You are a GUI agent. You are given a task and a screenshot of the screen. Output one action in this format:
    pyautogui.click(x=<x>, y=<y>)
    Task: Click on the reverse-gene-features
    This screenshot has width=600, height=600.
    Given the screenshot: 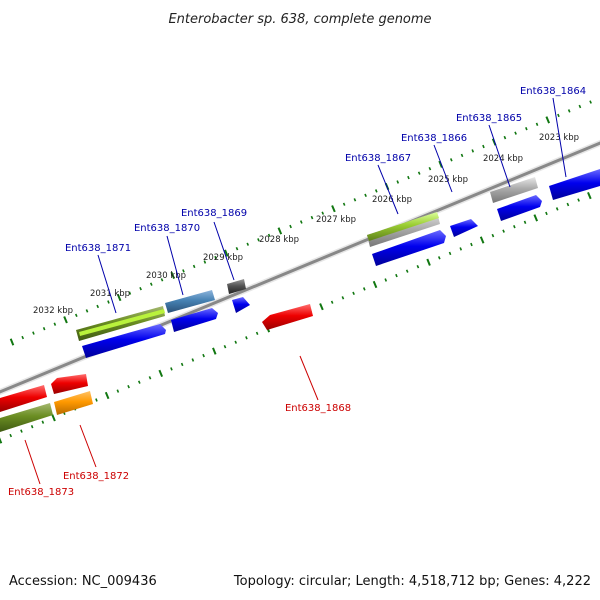 What is the action you would take?
    pyautogui.click(x=156, y=368)
    